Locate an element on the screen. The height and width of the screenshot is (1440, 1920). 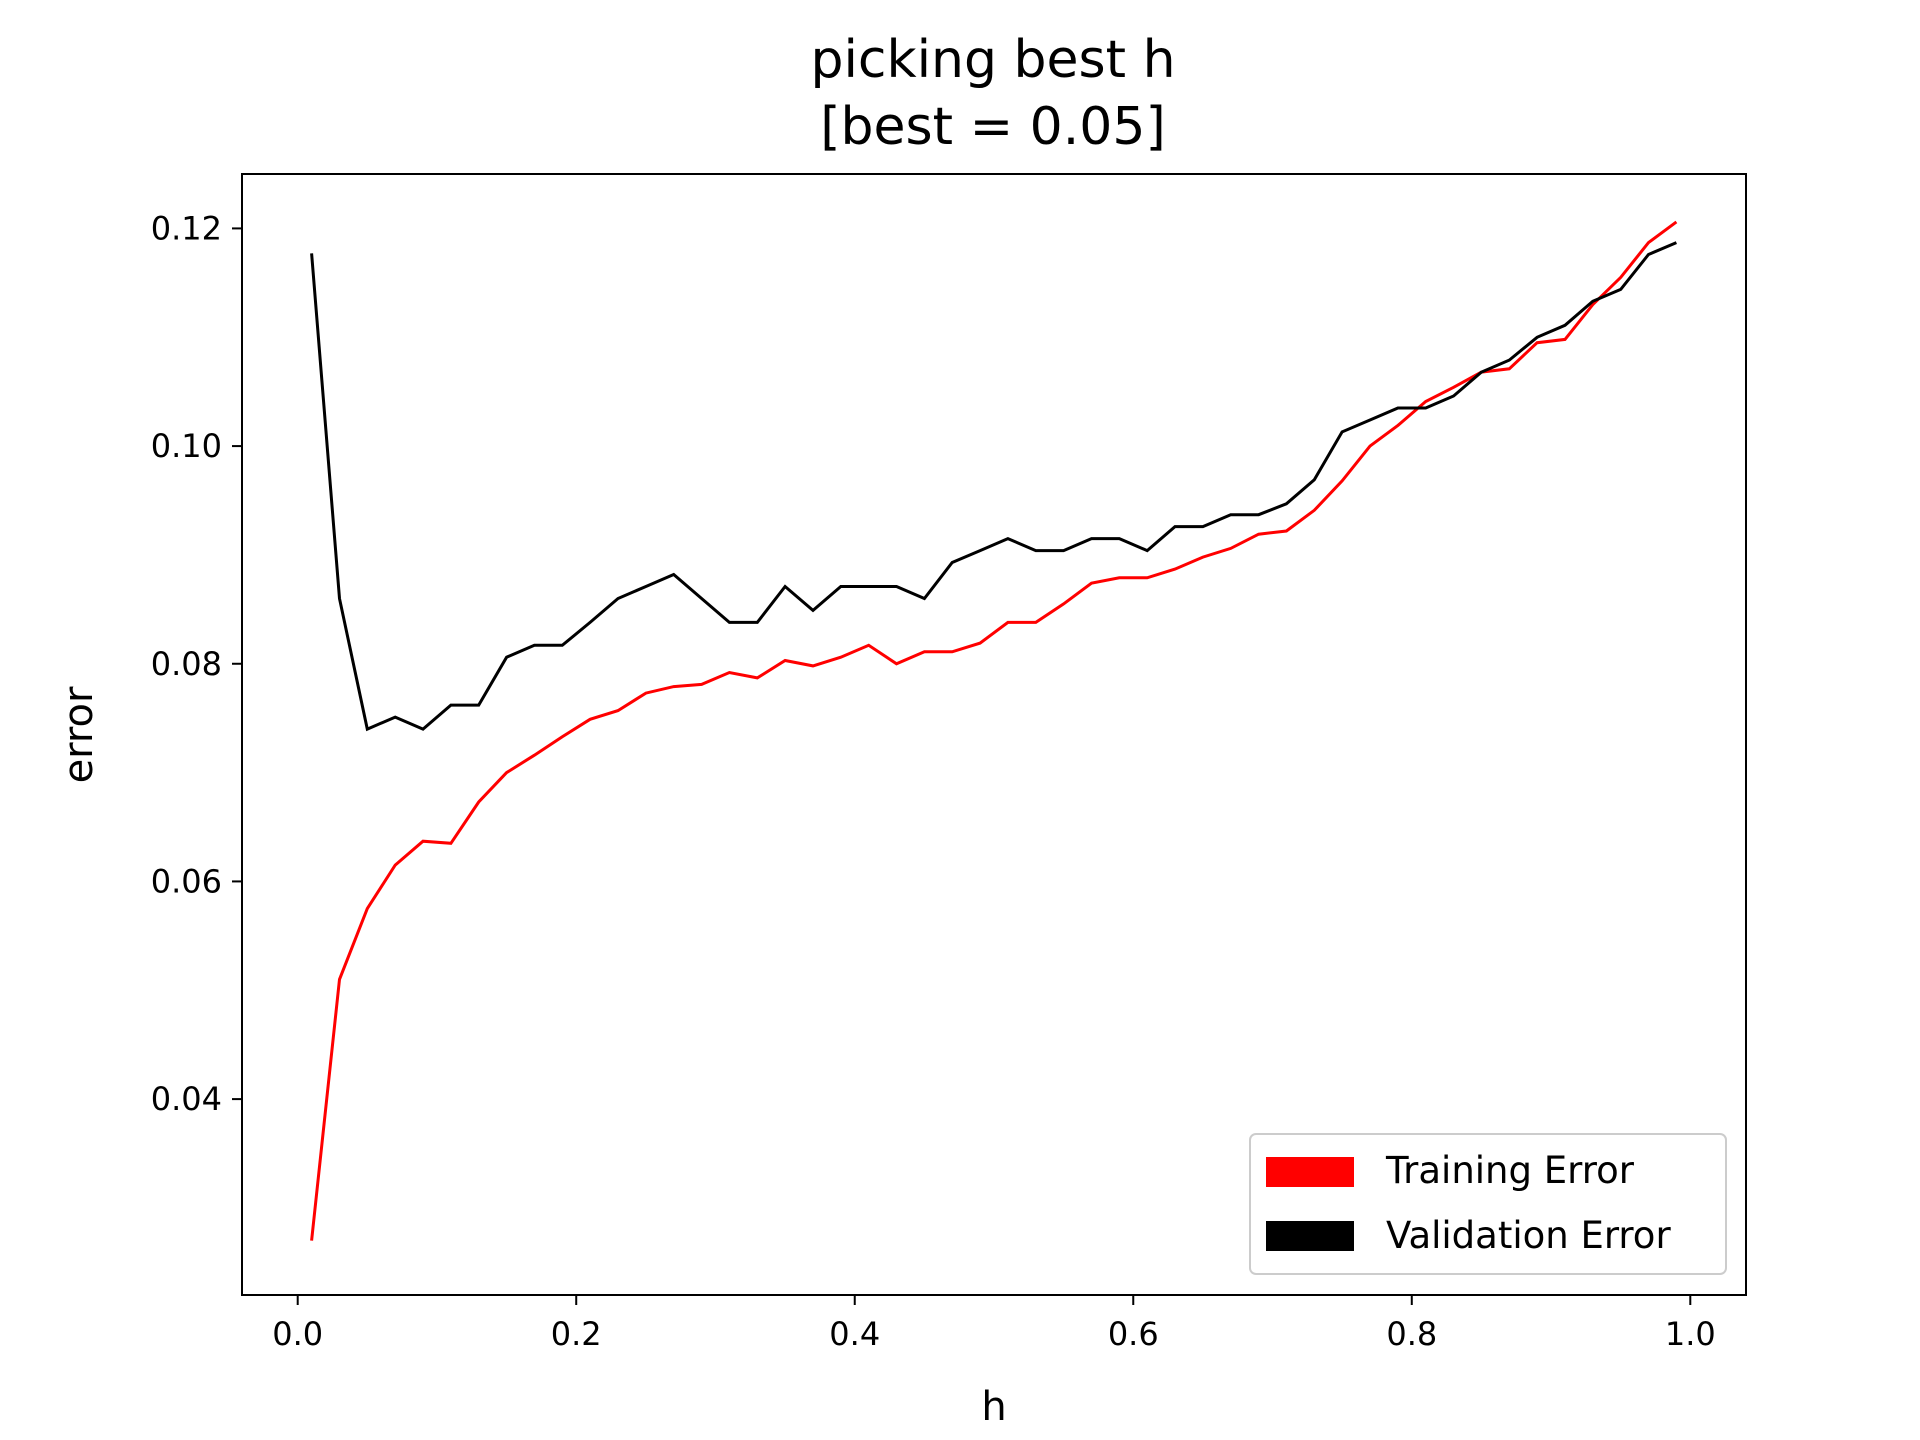
y-tick-label: 0.08 is located at coordinates (186, 664).